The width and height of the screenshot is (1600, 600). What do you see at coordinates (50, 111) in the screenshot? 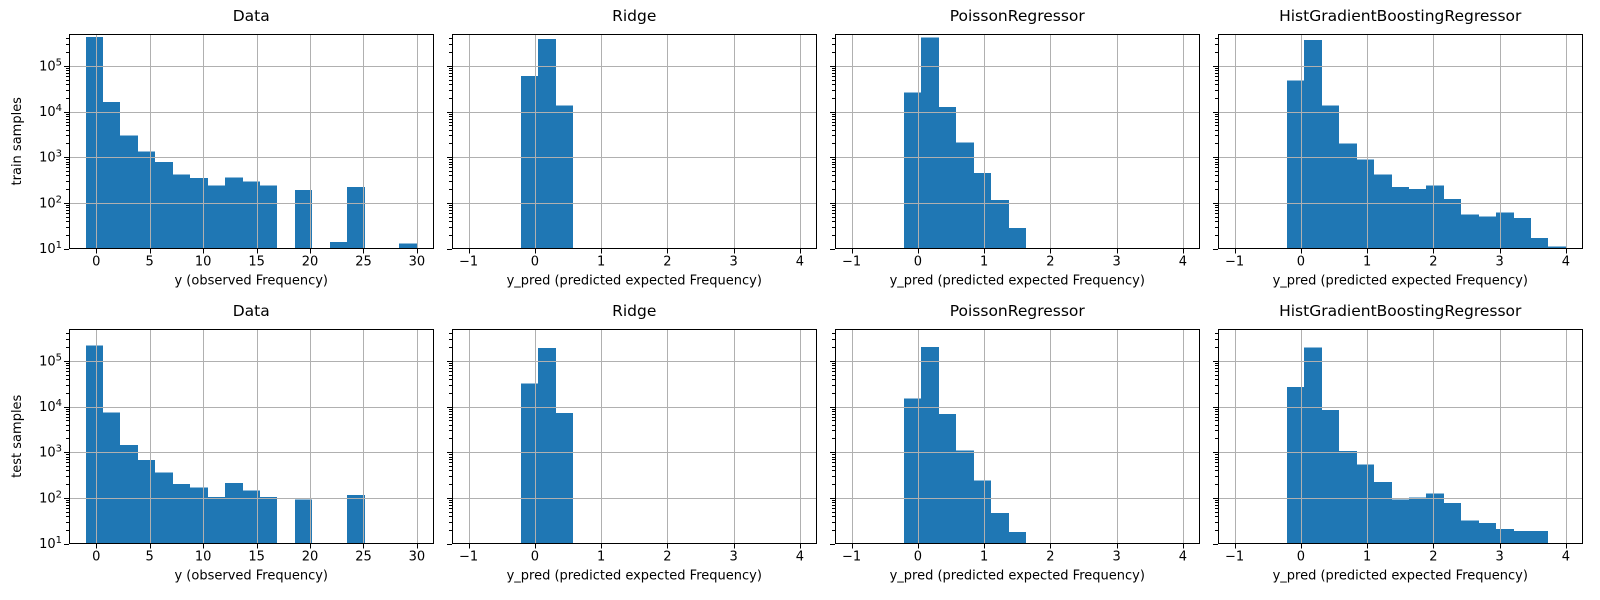
I see `y-tick-label: 10⁴` at bounding box center [50, 111].